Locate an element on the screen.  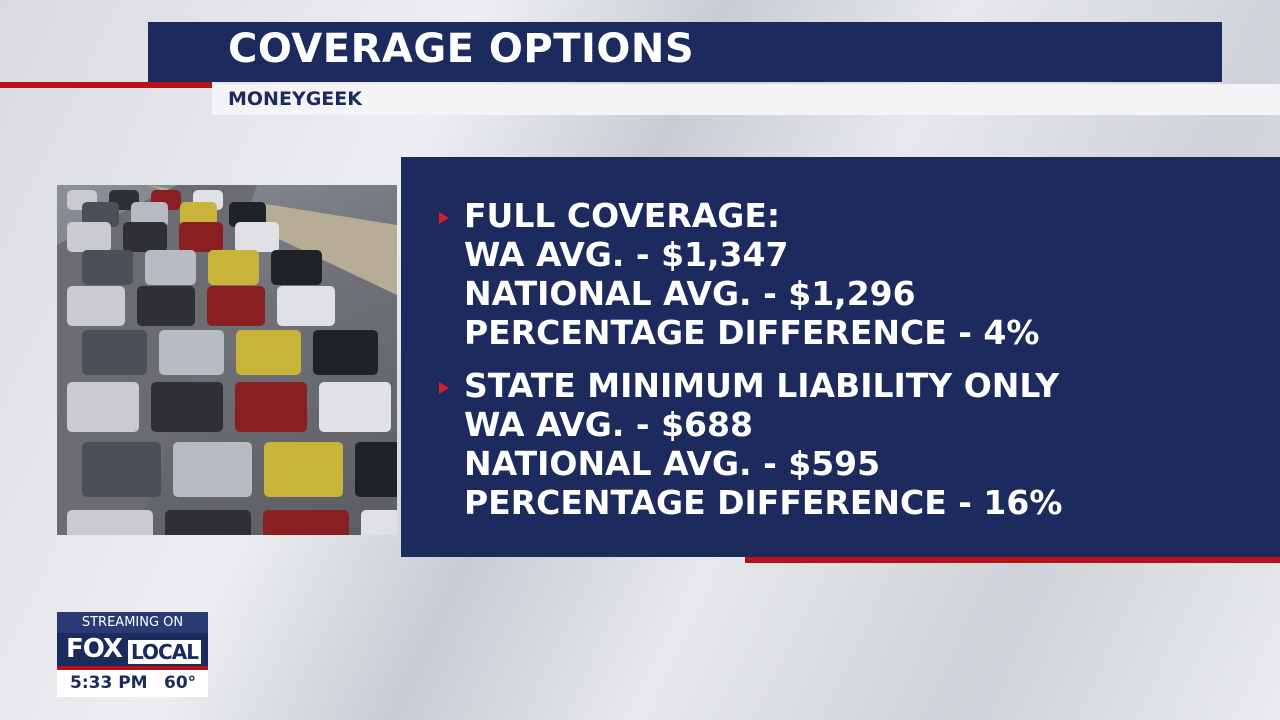
temperature: 60° is located at coordinates (180, 683).